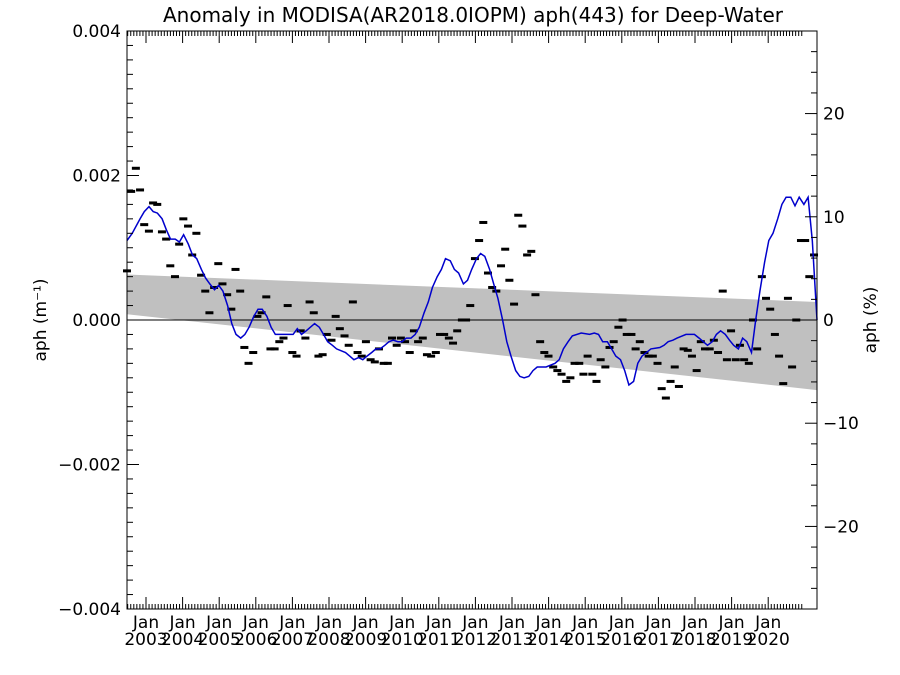 Image resolution: width=900 pixels, height=675 pixels. I want to click on y-axis-right-label: aph (%), so click(871, 320).